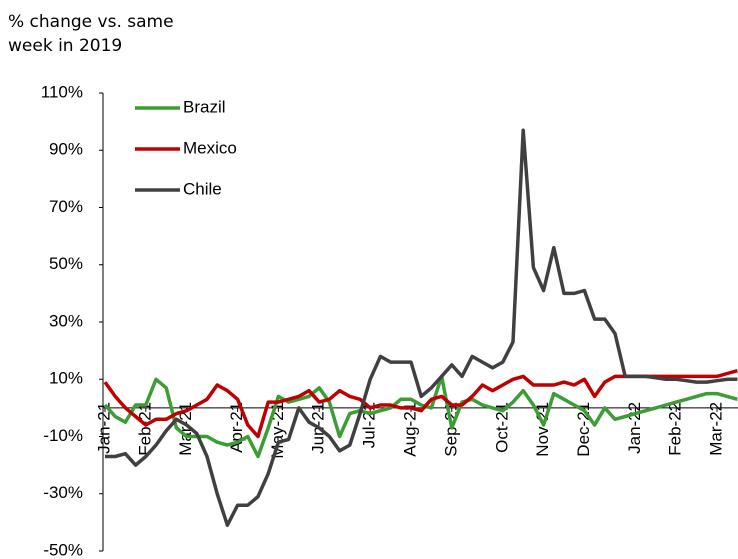  Describe the element at coordinates (91, 34) in the screenshot. I see `y-axis-title: % change vs. same week in 2019` at that location.